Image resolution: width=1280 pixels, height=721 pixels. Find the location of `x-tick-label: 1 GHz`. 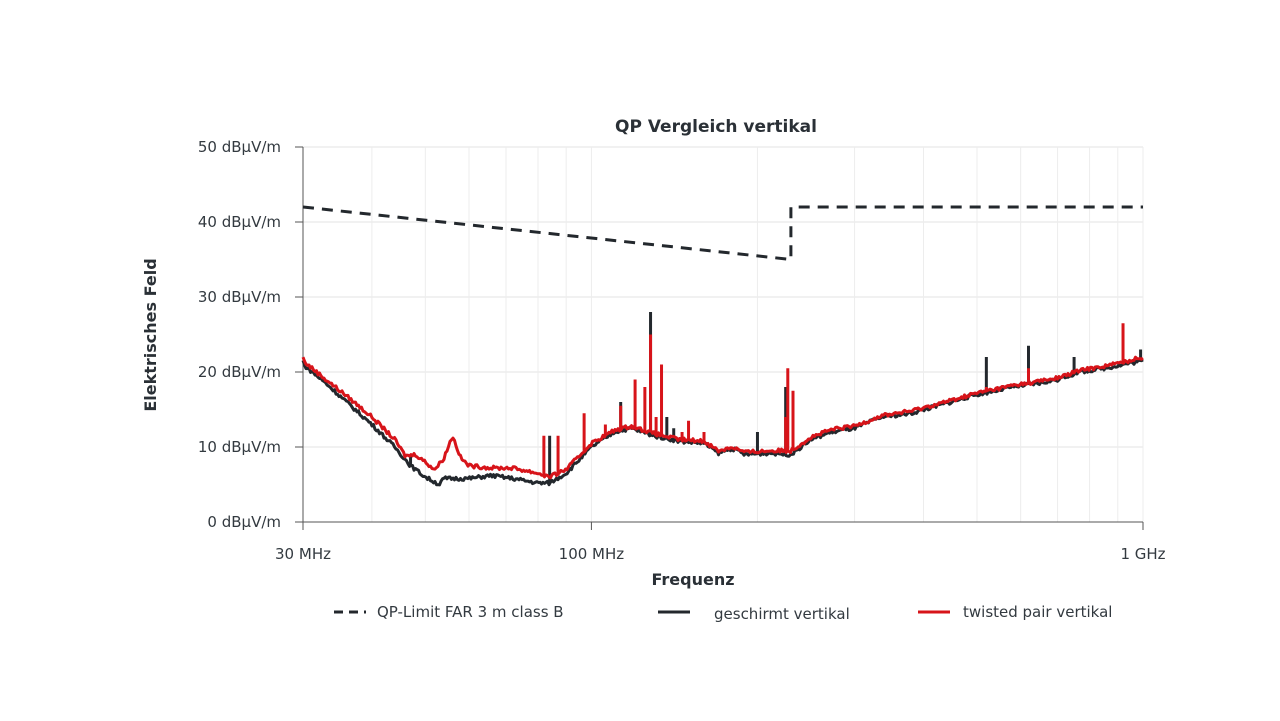

x-tick-label: 1 GHz is located at coordinates (1142, 554).